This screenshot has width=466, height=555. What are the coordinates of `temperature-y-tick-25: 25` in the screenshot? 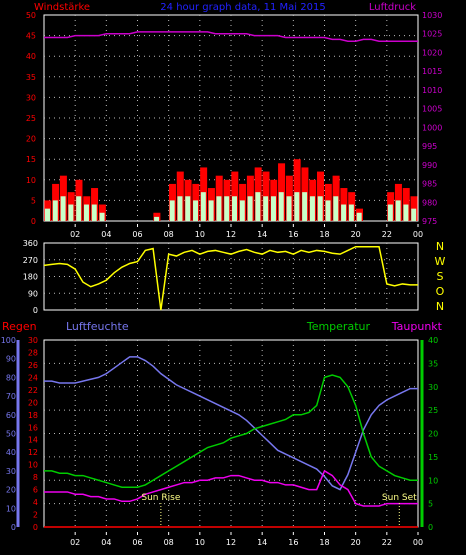 It's located at (433, 410).